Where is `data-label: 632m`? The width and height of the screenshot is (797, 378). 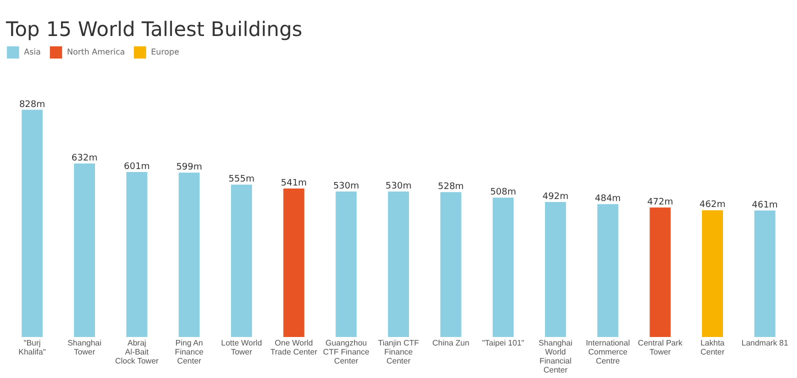 data-label: 632m is located at coordinates (85, 159).